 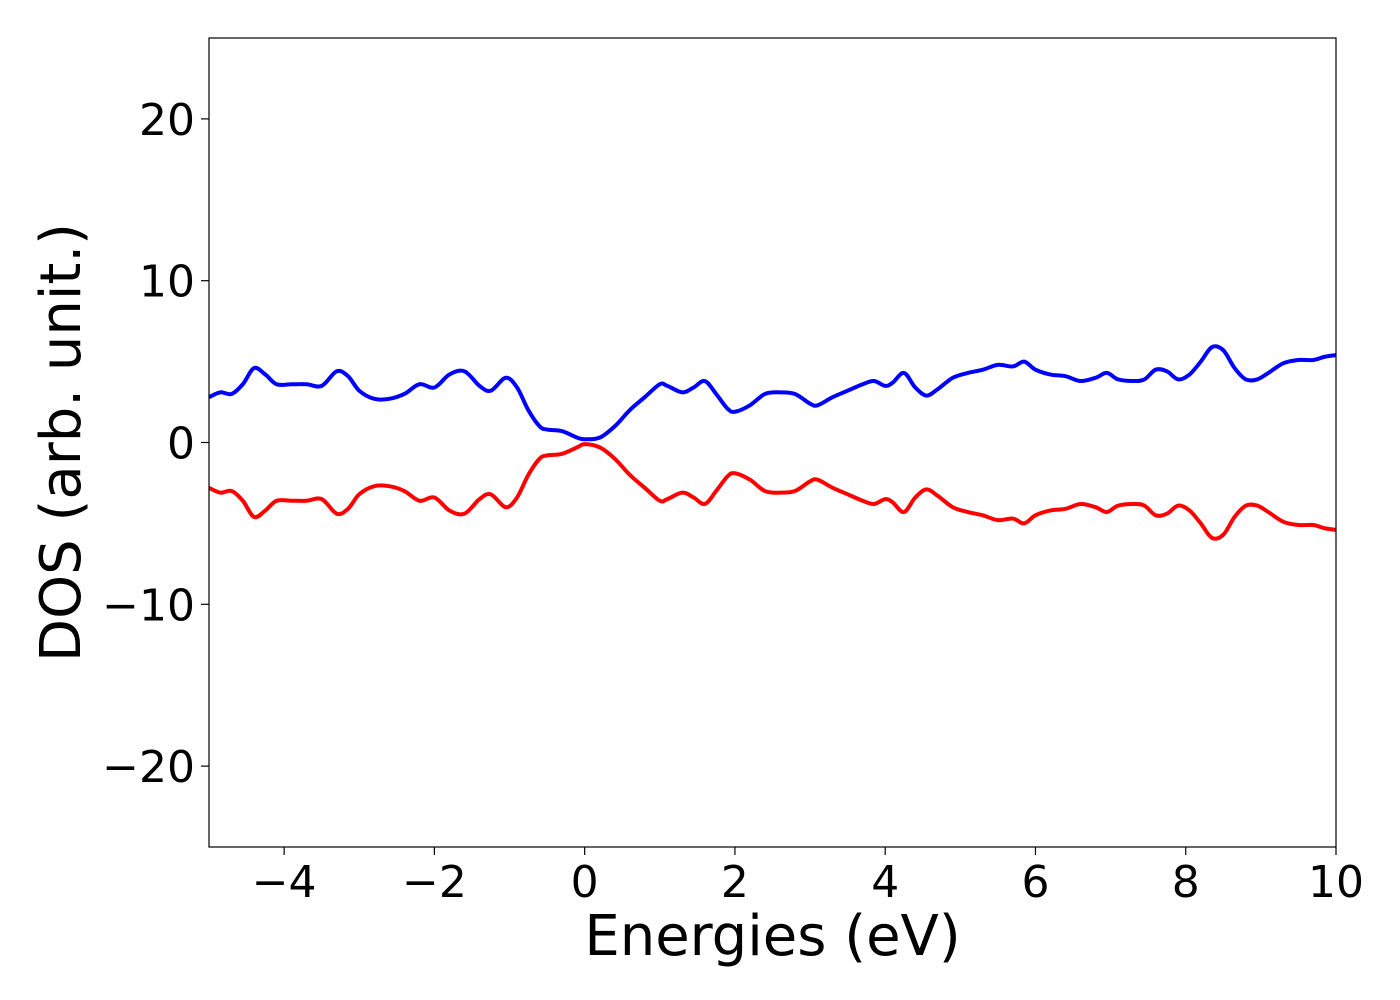 I want to click on x-tick-label: 8, so click(x=1186, y=882).